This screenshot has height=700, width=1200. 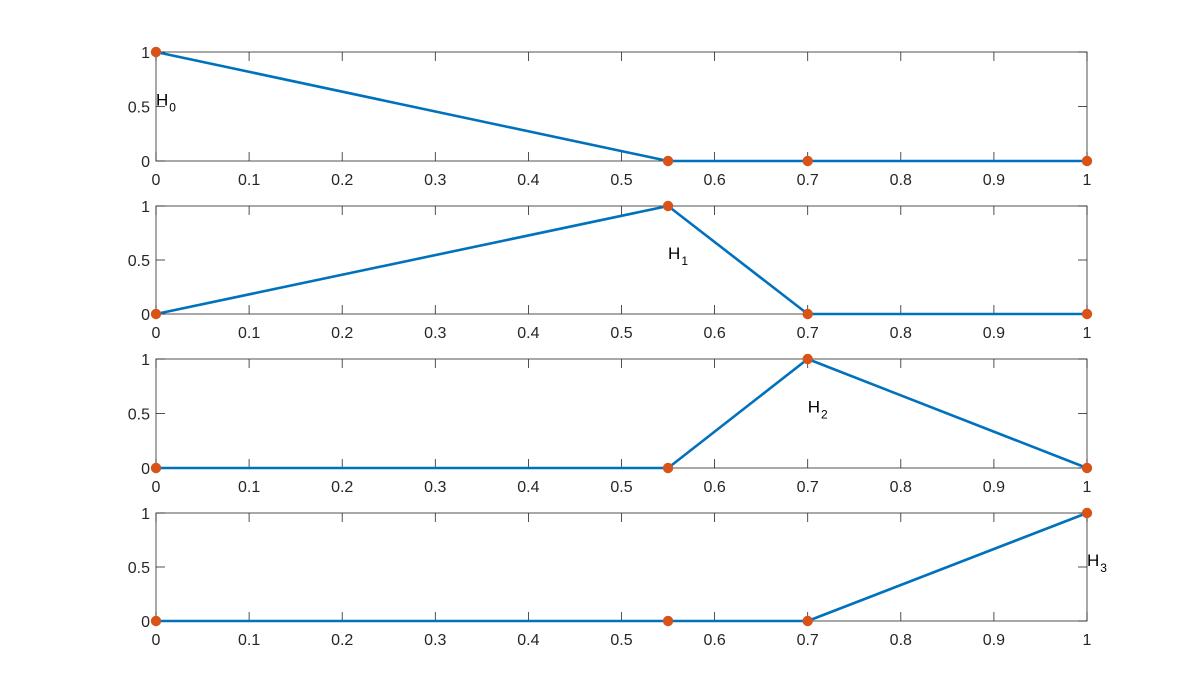 What do you see at coordinates (166, 103) in the screenshot?
I see `curve-annotation: H0` at bounding box center [166, 103].